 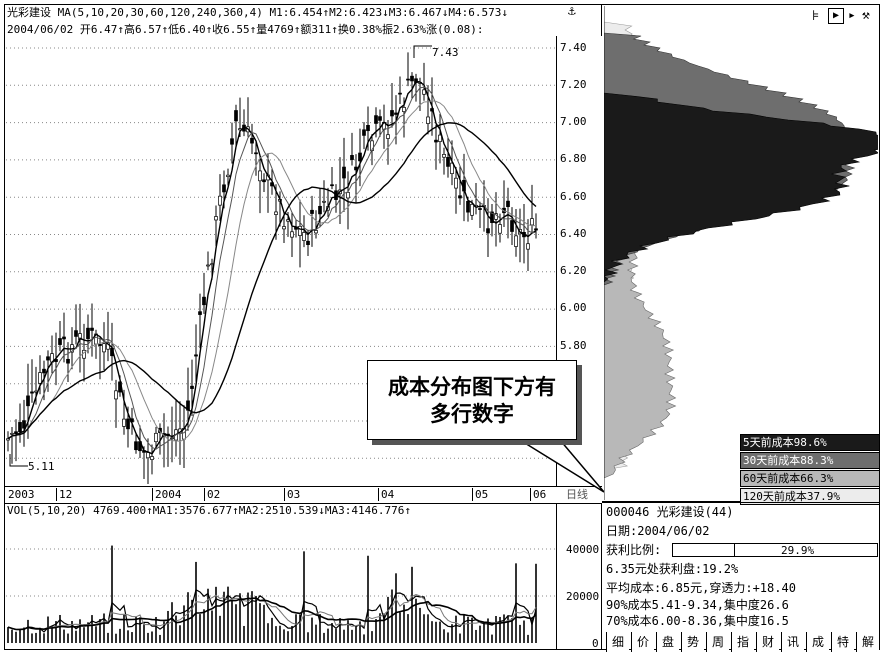 What do you see at coordinates (212, 494) in the screenshot?
I see `x-tick: 02` at bounding box center [212, 494].